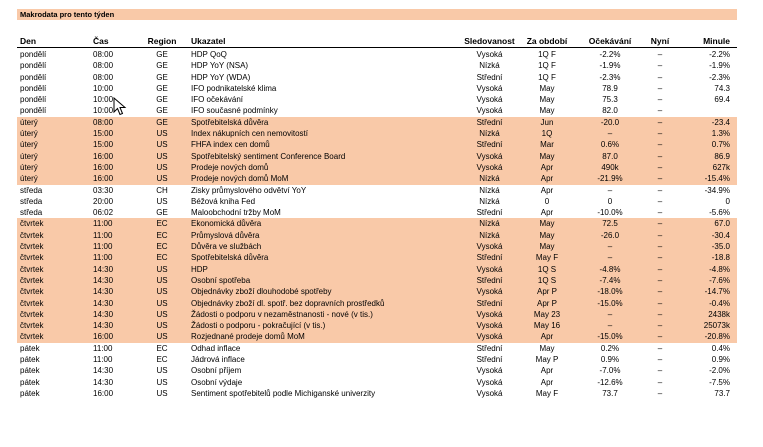 Image resolution: width=763 pixels, height=447 pixels. What do you see at coordinates (722, 100) in the screenshot?
I see `cell-minule: 69.4` at bounding box center [722, 100].